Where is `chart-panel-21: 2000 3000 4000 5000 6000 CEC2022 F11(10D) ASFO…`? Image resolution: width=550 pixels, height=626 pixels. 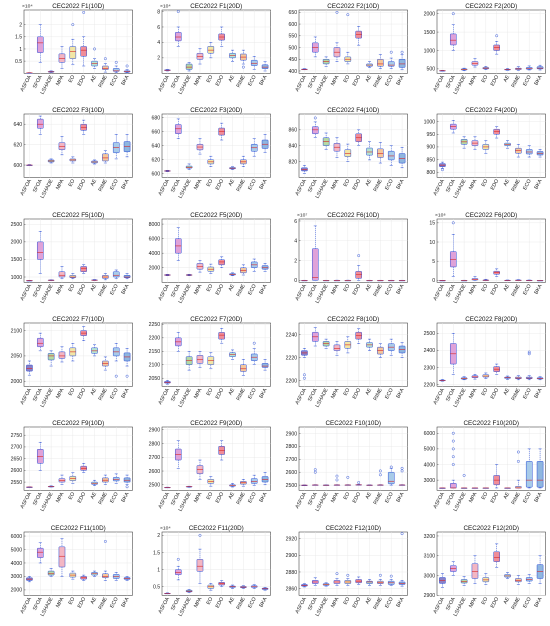 chart-panel-21: 2000 3000 4000 5000 6000 CEC2022 F11(10D) ASFO… is located at coordinates (72, 570).